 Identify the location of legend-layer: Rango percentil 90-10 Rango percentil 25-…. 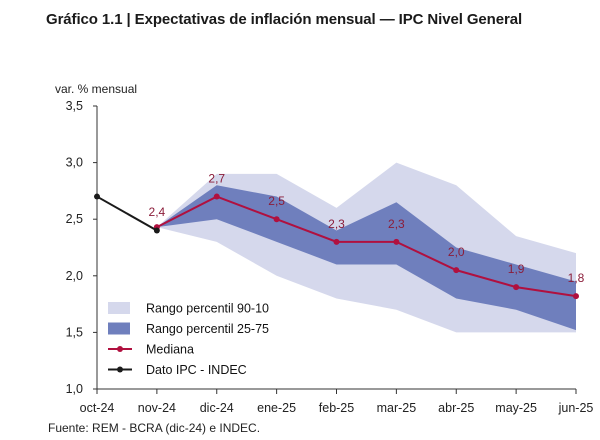
(188, 339).